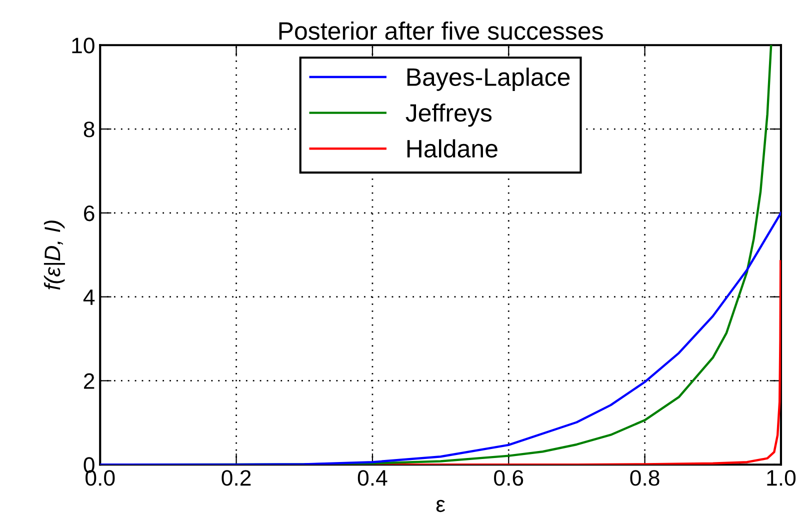 The image size is (801, 531). What do you see at coordinates (89, 297) in the screenshot?
I see `y-tick-label: 4` at bounding box center [89, 297].